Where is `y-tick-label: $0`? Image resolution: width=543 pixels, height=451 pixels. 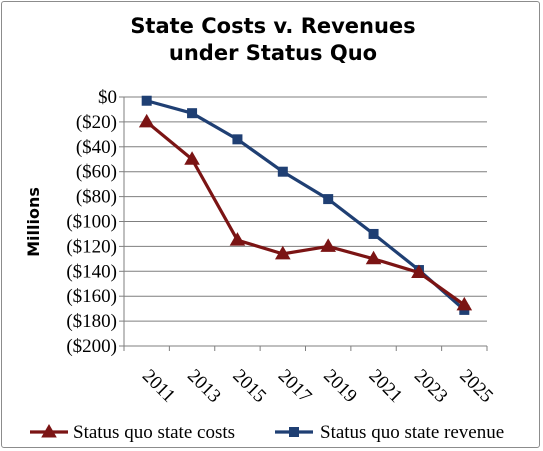 y-tick-label: $0 is located at coordinates (107, 97).